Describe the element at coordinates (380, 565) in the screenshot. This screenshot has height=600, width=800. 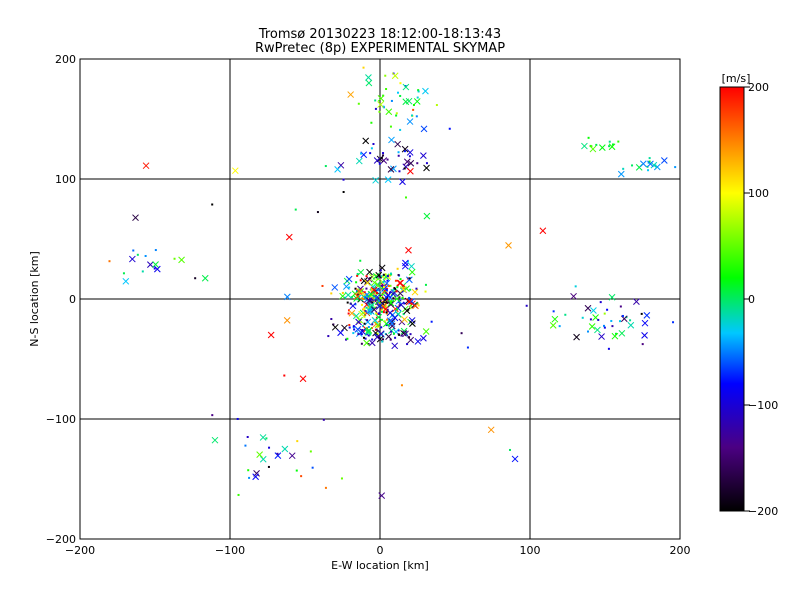
I see `x-axis-label: E-W location [km]` at that location.